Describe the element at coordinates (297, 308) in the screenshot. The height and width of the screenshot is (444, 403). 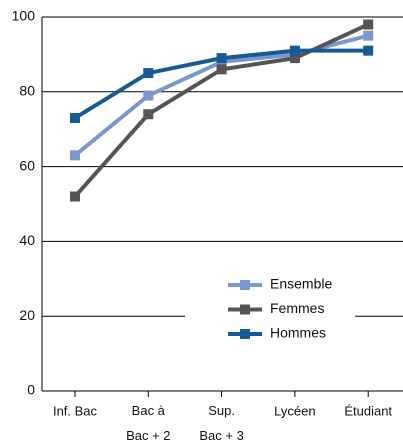
I see `legend-label: Femmes` at that location.